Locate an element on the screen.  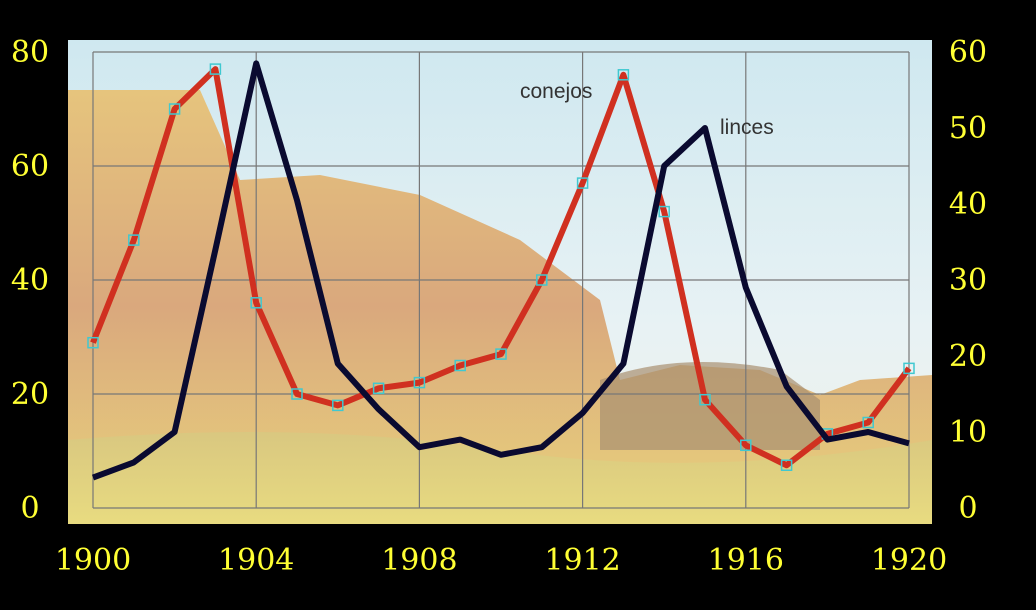
x-tick-label: 1912 is located at coordinates (582, 560).